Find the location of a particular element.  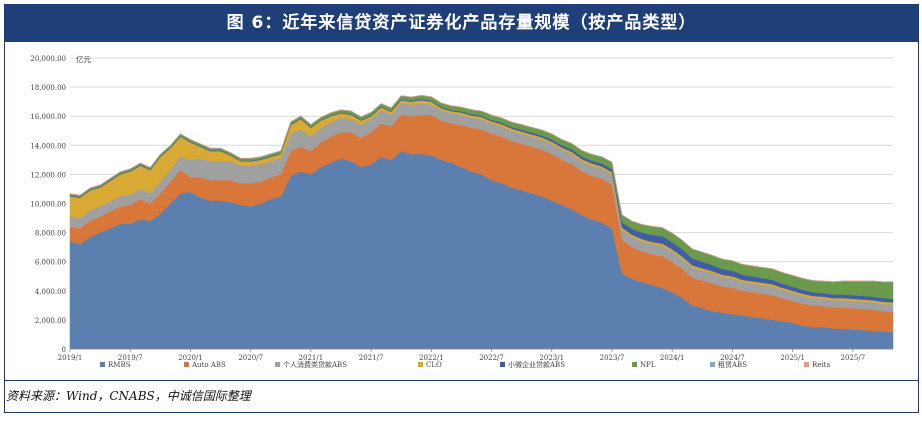

legend-label-5: NPL is located at coordinates (648, 365).